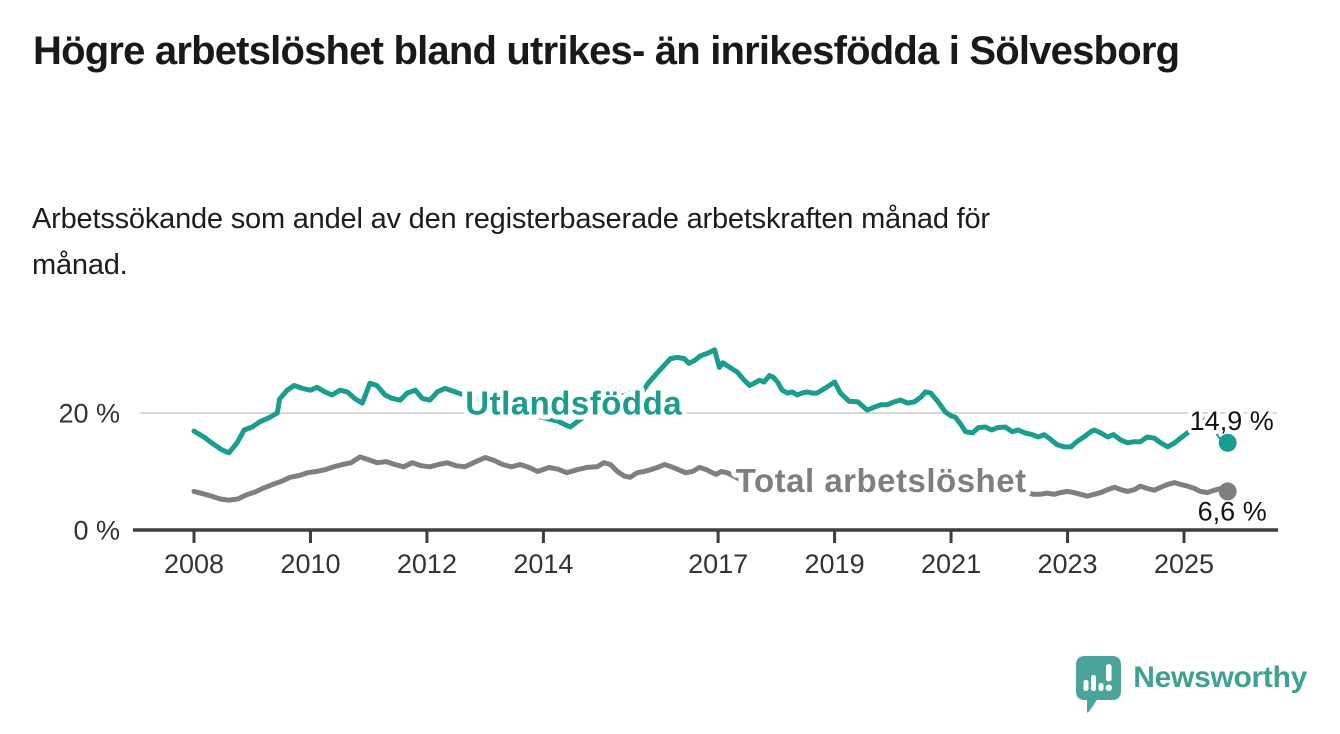 This screenshot has width=1340, height=734. What do you see at coordinates (718, 564) in the screenshot?
I see `x-axis-tick-label: 2017` at bounding box center [718, 564].